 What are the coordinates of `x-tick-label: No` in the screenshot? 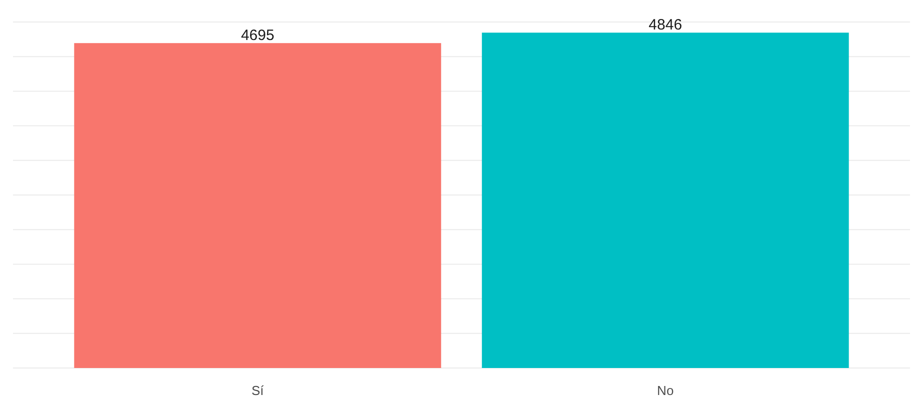 It's located at (665, 390).